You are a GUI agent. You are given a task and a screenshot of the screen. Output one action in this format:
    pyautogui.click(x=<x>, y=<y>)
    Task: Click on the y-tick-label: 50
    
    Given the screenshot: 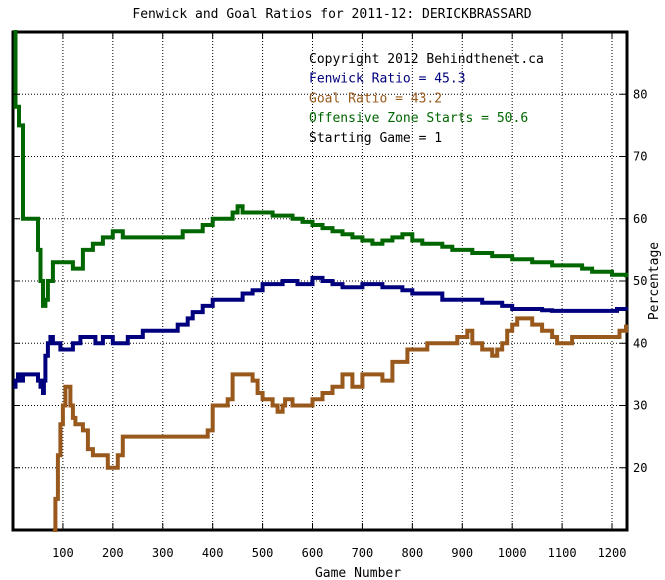 What is the action you would take?
    pyautogui.click(x=640, y=281)
    